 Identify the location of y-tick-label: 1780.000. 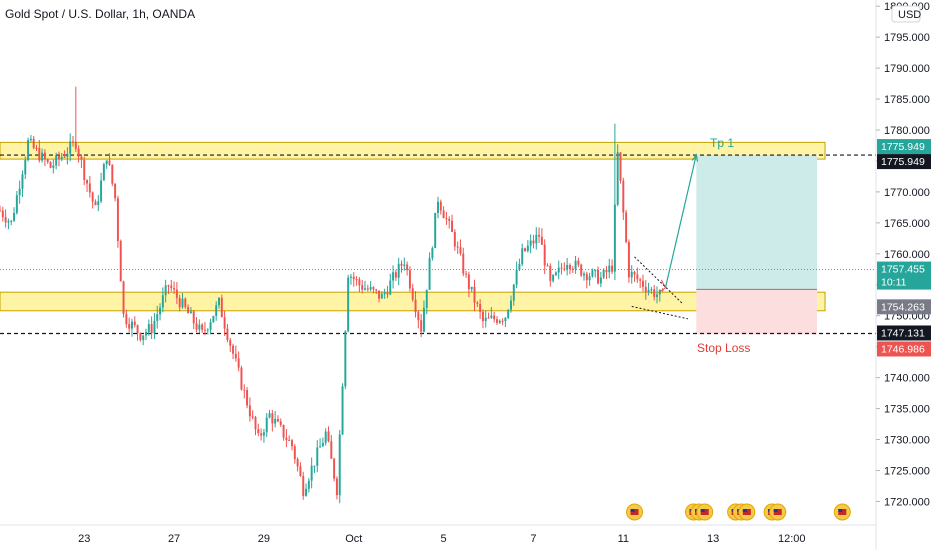
(907, 131).